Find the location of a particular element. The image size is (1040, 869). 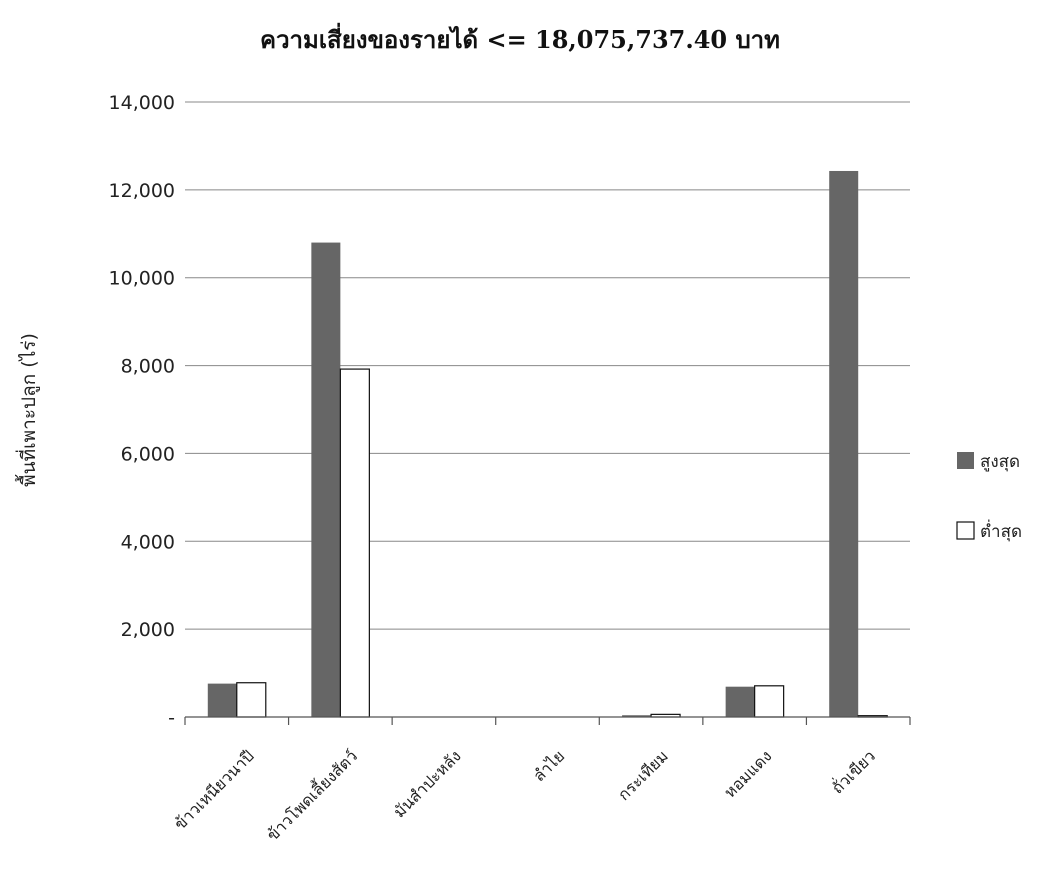

legend-label-min: ต่ำสุด is located at coordinates (1001, 530).